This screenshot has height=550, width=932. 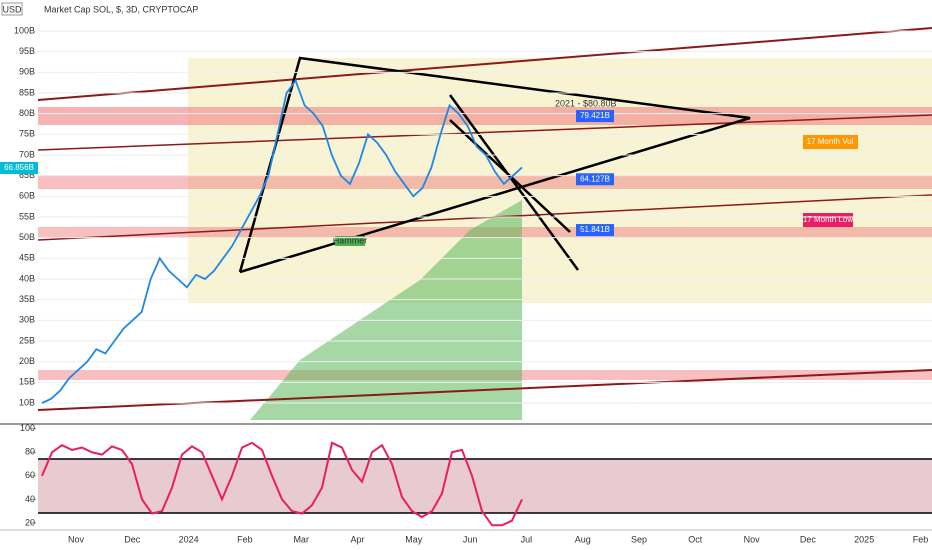 I want to click on y-tick-label: 20B, so click(x=27, y=361).